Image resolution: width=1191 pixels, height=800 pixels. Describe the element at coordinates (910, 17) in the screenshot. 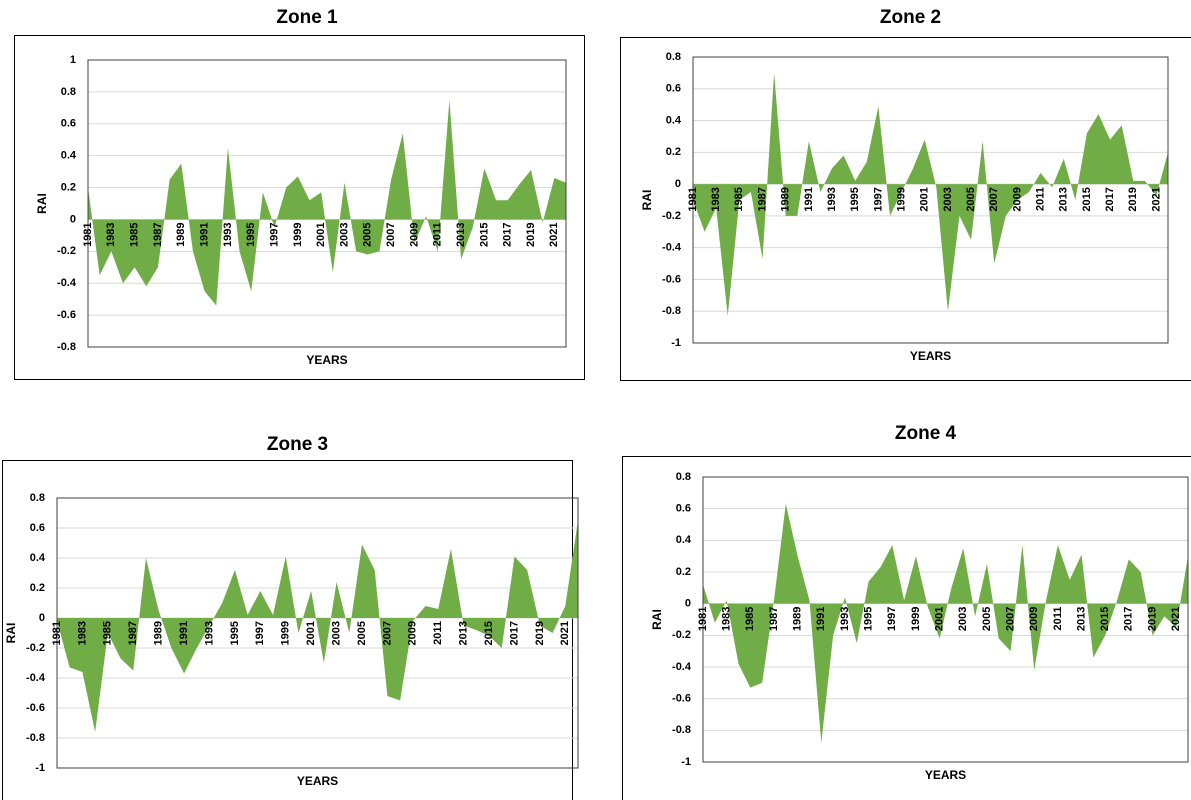

I see `chart-title: Zone 2` at that location.